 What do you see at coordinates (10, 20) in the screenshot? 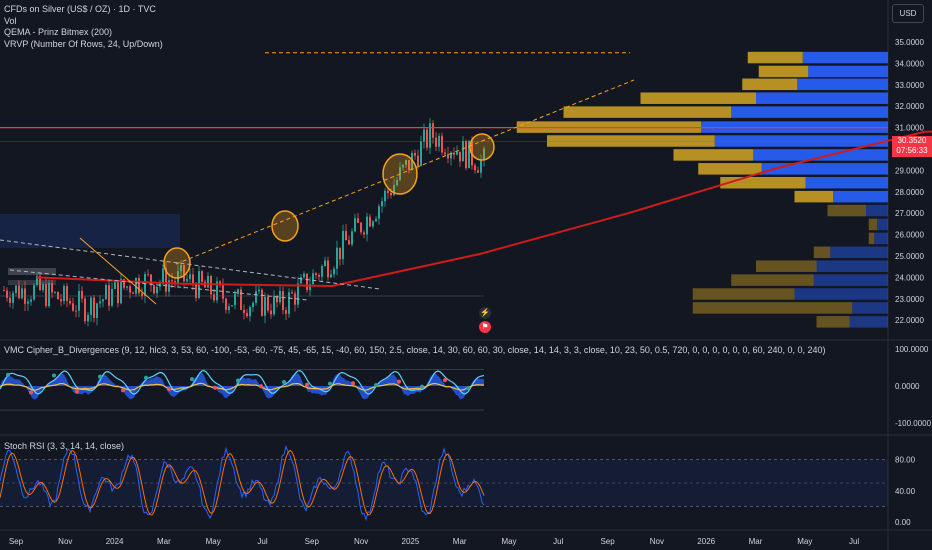
I see `indicator-vol: Vol` at bounding box center [10, 20].